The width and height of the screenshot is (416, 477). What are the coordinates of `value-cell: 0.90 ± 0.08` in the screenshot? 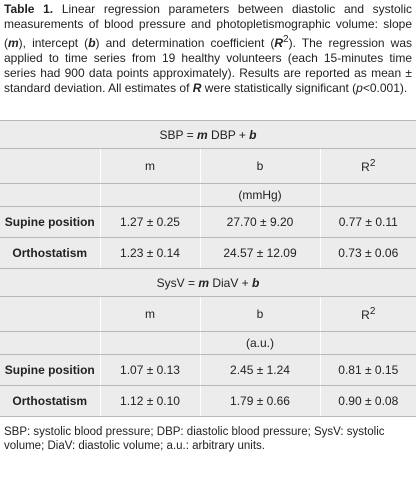 It's located at (367, 401).